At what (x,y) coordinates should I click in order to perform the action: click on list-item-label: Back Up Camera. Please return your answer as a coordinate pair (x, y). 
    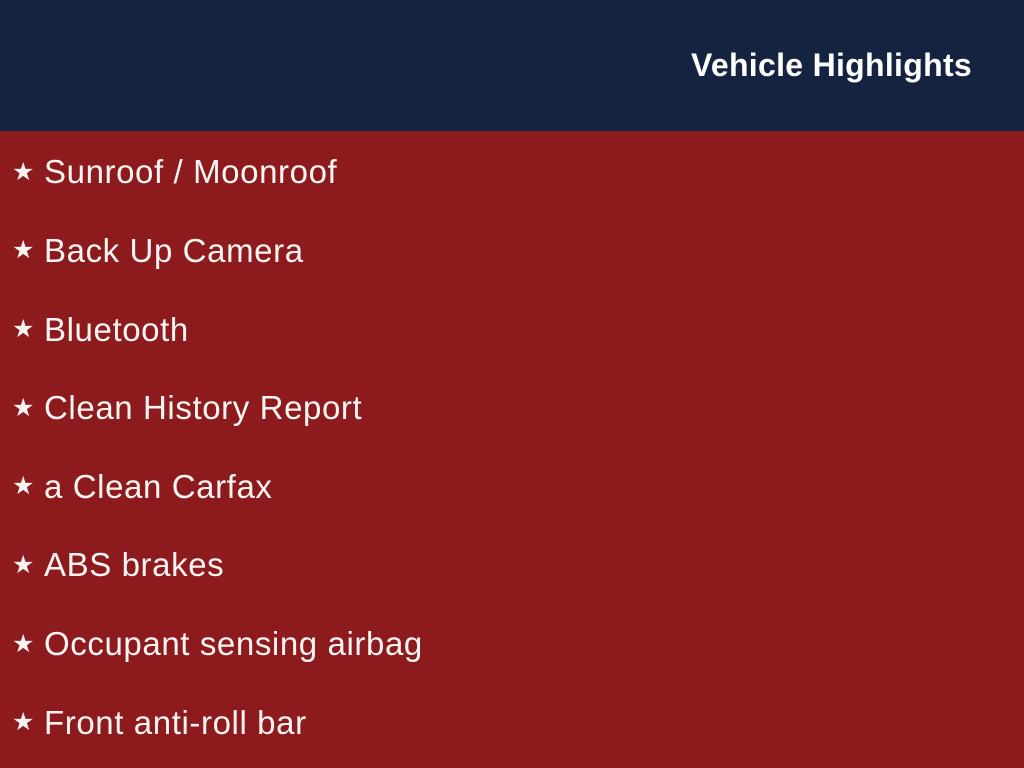
    Looking at the image, I should click on (174, 250).